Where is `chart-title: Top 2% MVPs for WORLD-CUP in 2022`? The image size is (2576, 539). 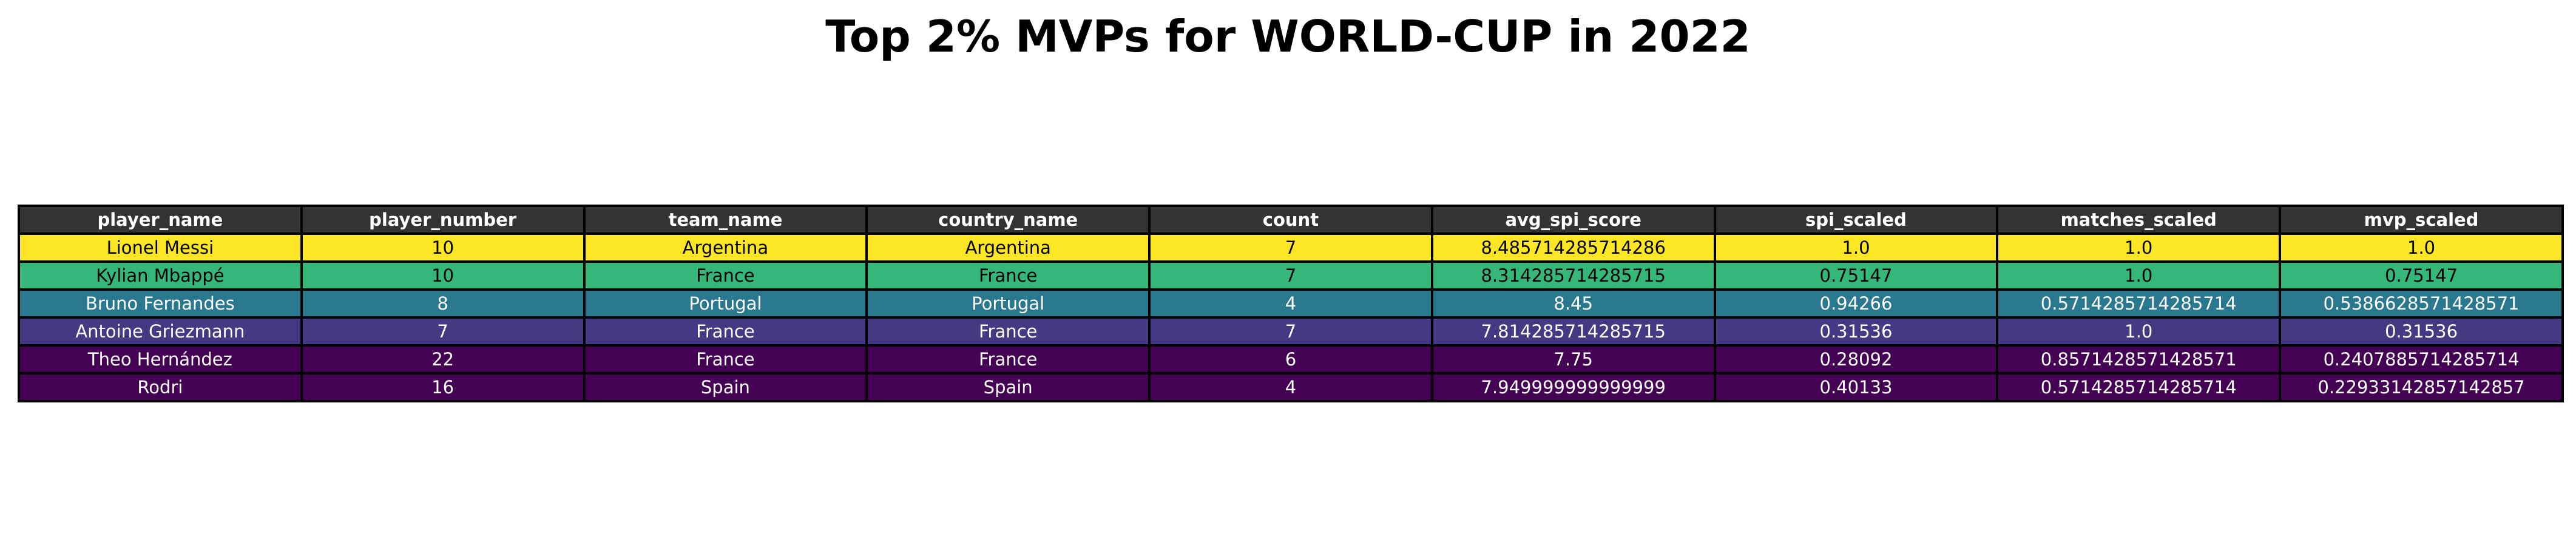 chart-title: Top 2% MVPs for WORLD-CUP in 2022 is located at coordinates (1288, 36).